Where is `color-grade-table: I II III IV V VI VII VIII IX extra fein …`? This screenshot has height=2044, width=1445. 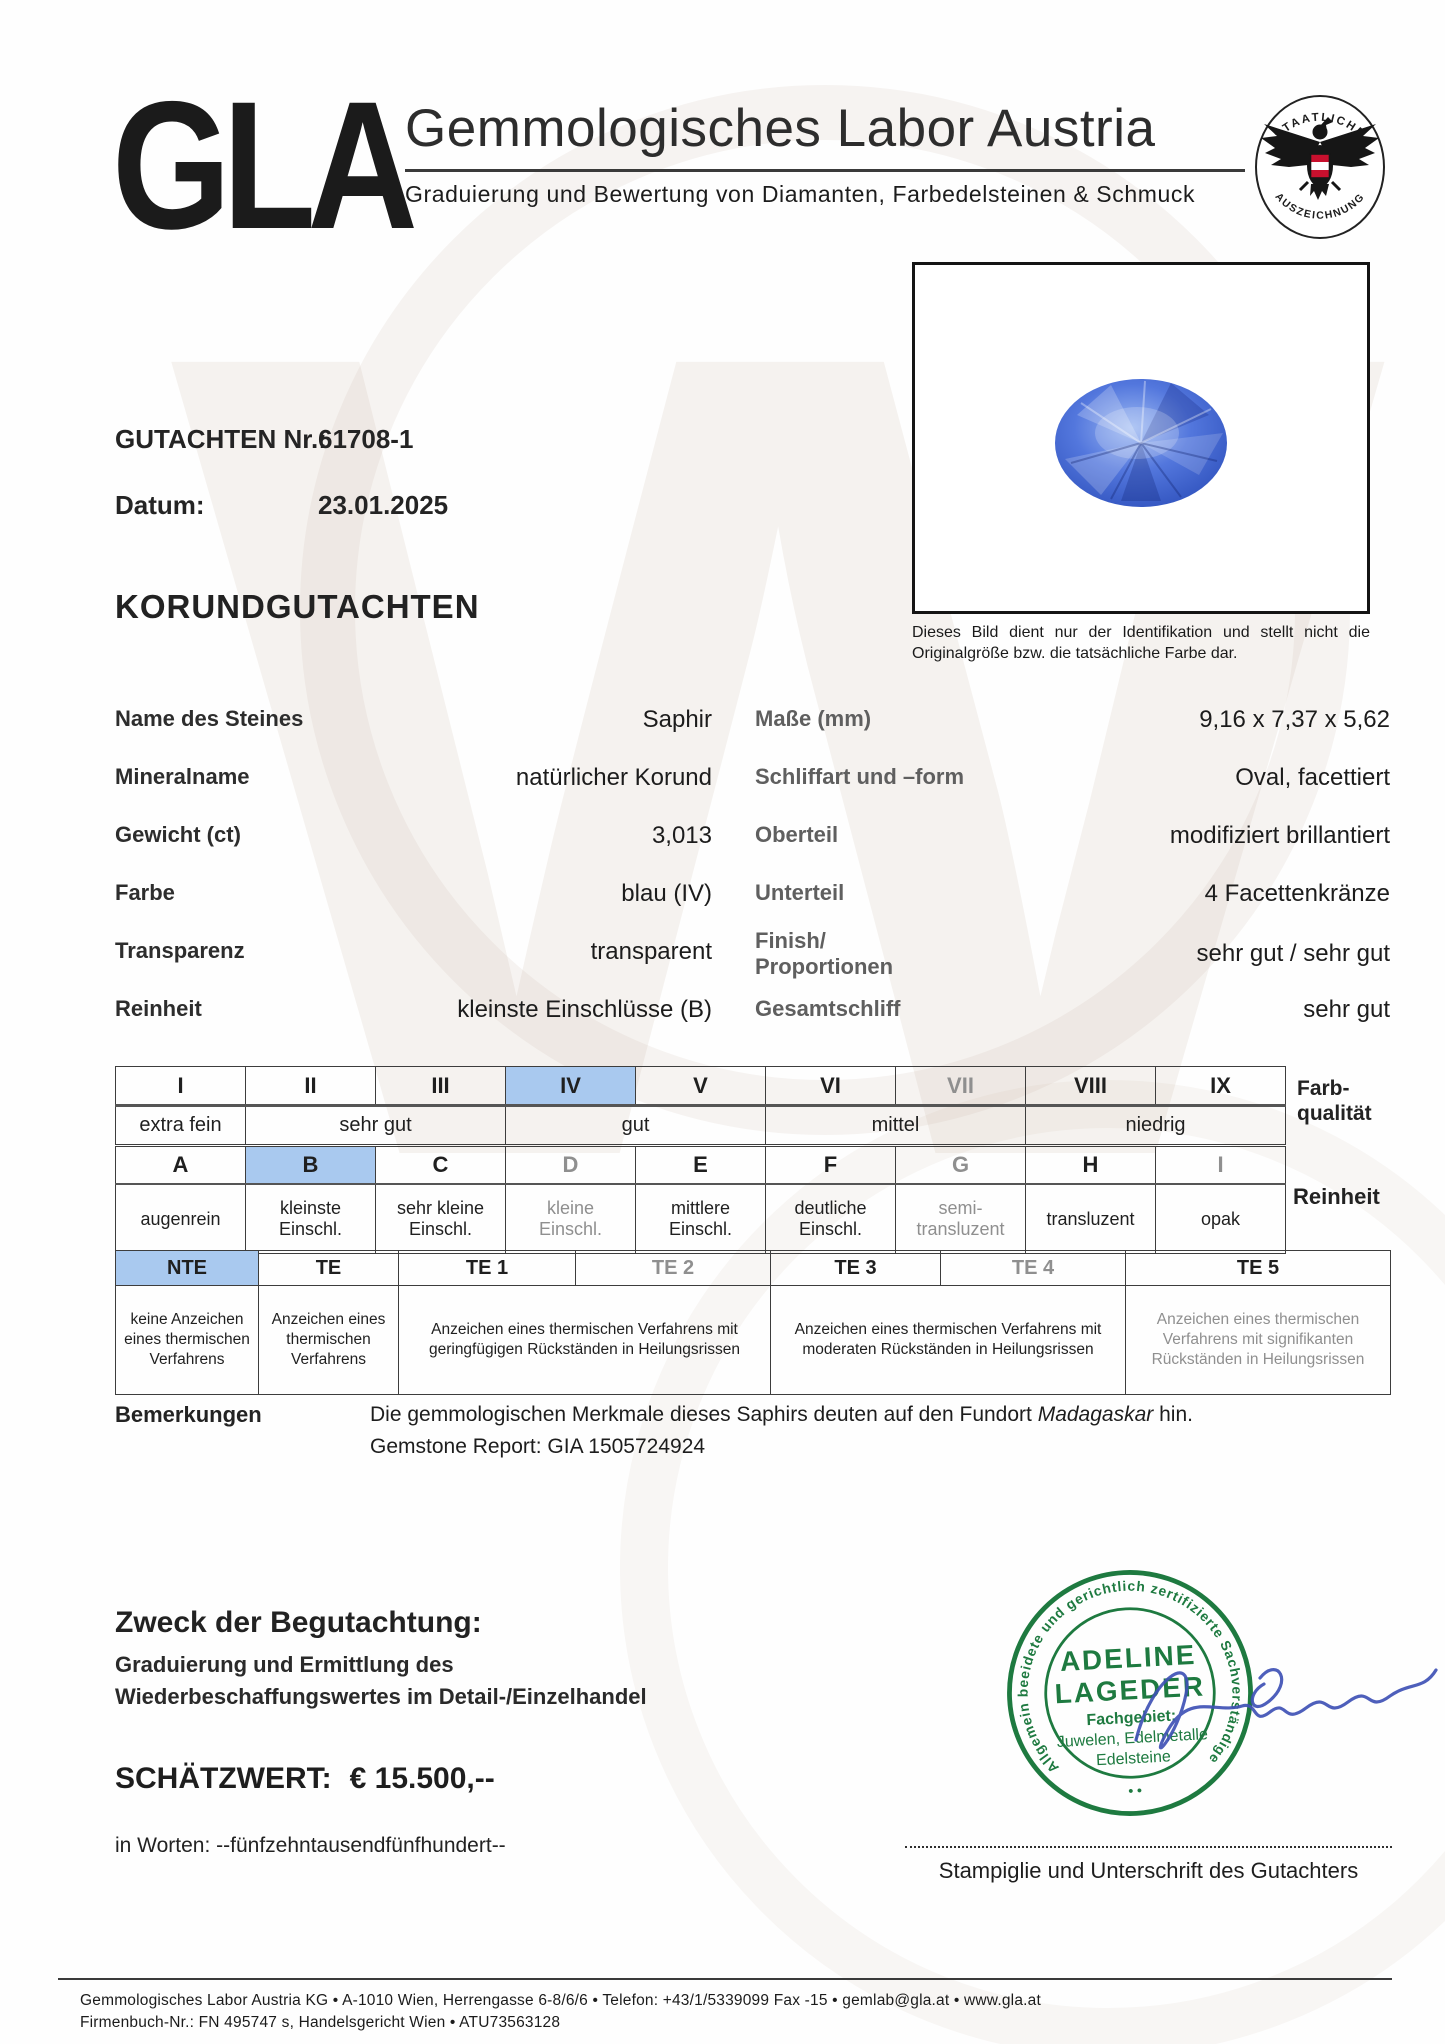
color-grade-table: I II III IV V VI VII VIII IX extra fein … is located at coordinates (700, 1105).